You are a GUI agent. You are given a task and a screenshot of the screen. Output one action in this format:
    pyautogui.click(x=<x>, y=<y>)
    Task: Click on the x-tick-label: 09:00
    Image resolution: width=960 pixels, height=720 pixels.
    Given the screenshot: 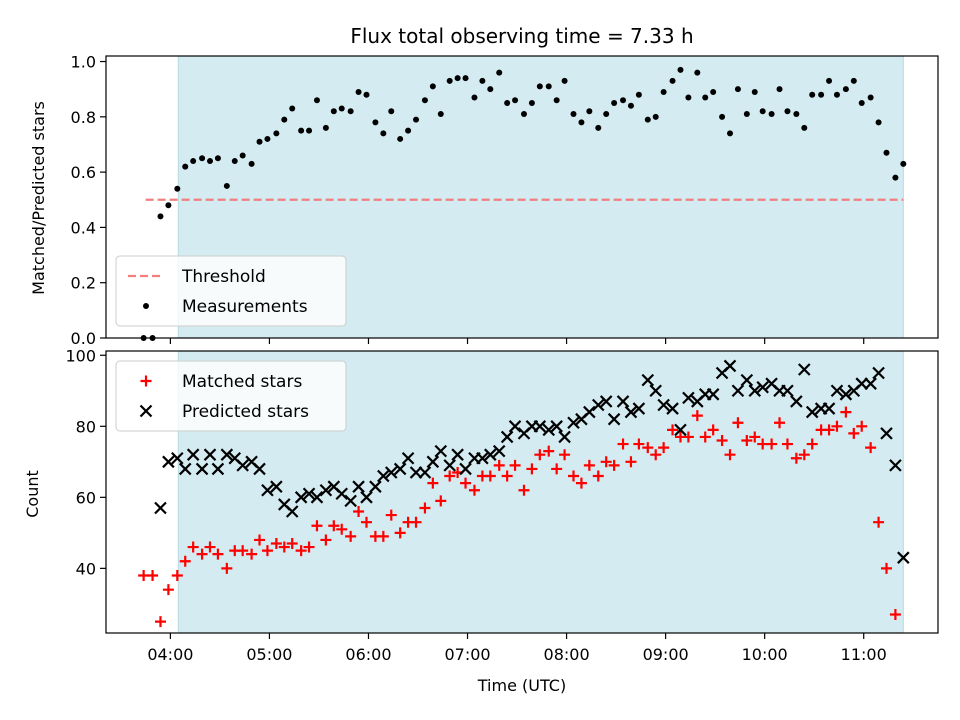 What is the action you would take?
    pyautogui.click(x=666, y=654)
    